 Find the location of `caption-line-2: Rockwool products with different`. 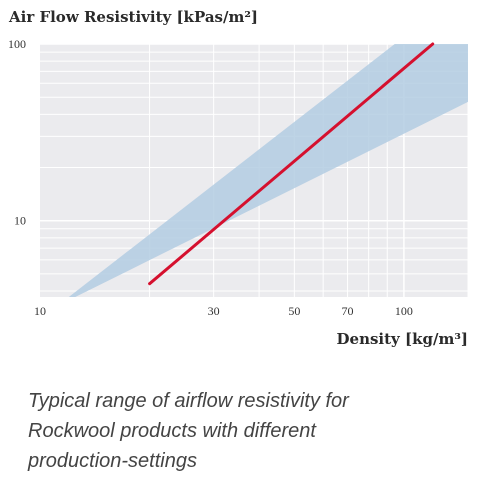

caption-line-2: Rockwool products with different is located at coordinates (172, 431).